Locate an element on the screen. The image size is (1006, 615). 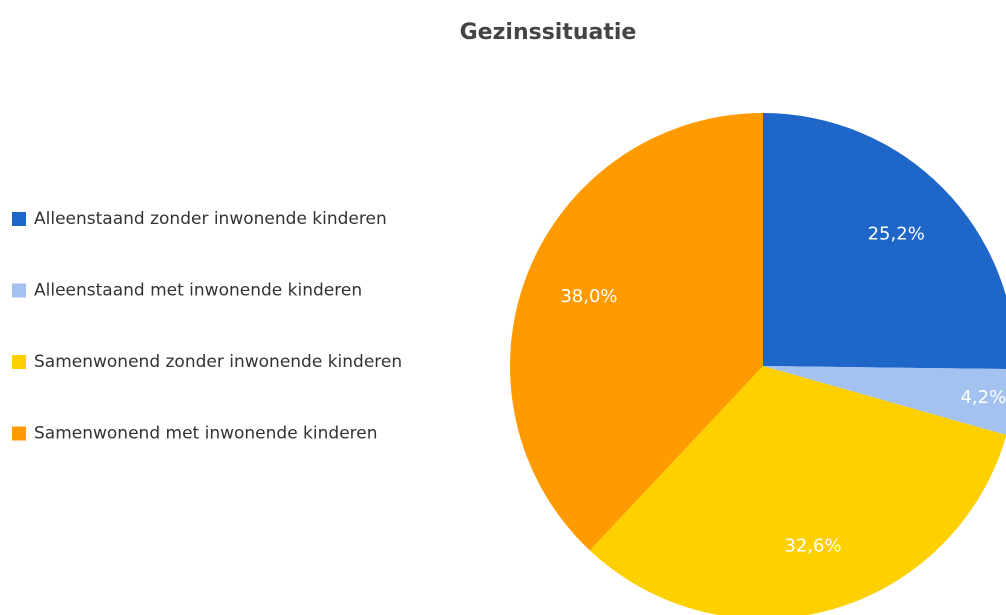
legend-label: Samenwonend met inwonende kinderen is located at coordinates (206, 434).